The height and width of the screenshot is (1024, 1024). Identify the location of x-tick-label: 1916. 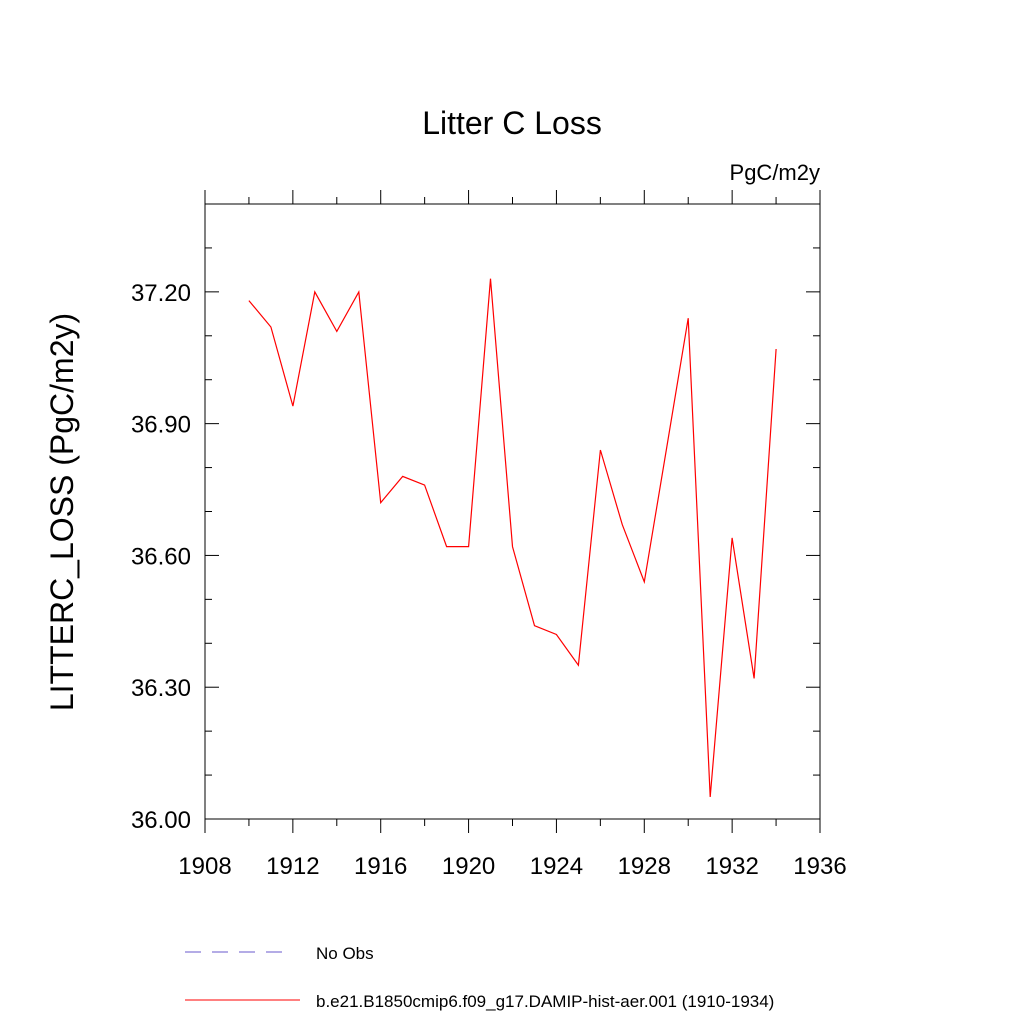
(380, 866).